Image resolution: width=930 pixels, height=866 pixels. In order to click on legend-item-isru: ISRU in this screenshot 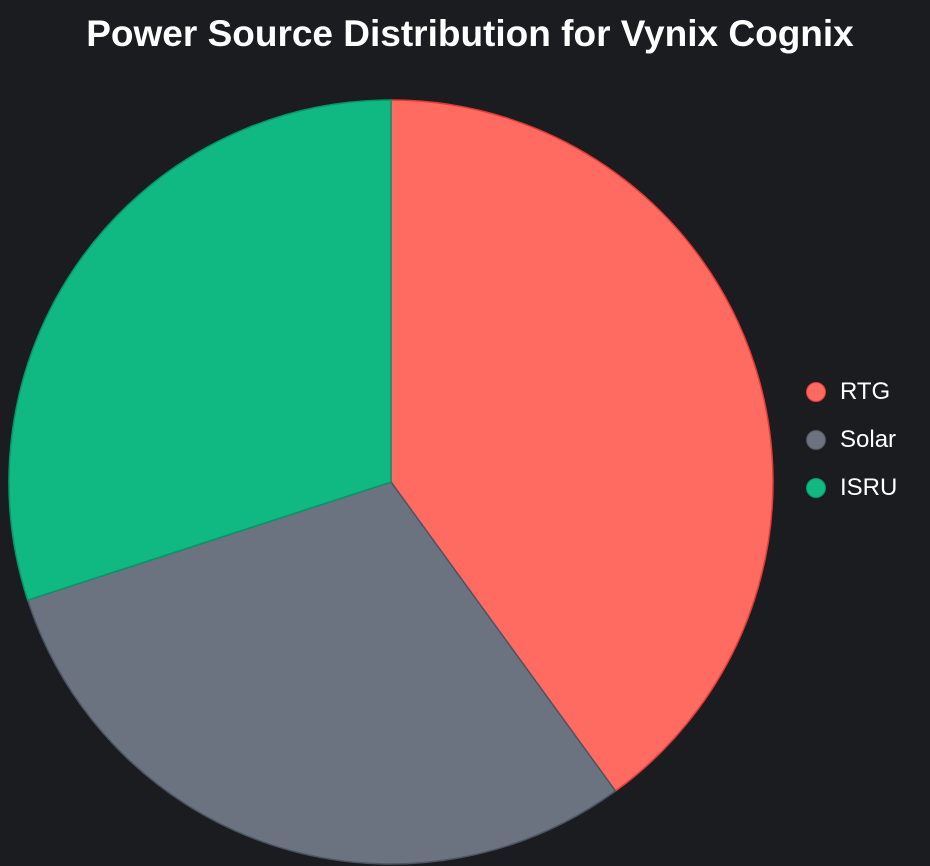, I will do `click(851, 488)`.